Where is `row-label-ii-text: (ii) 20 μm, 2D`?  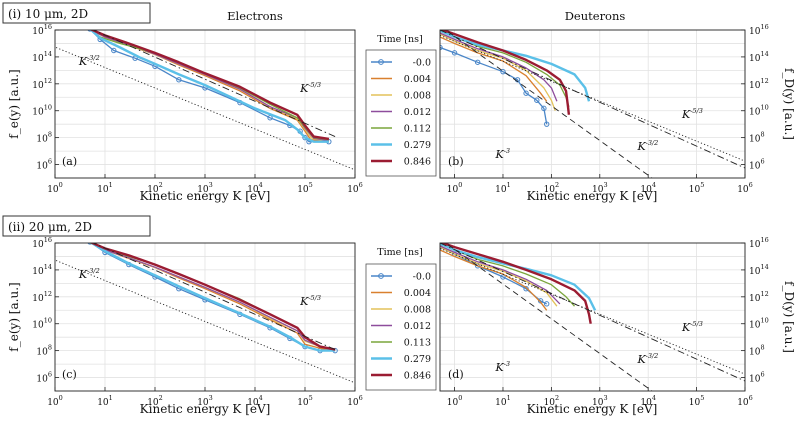
row-label-ii-text: (ii) 20 μm, 2D is located at coordinates (50, 227).